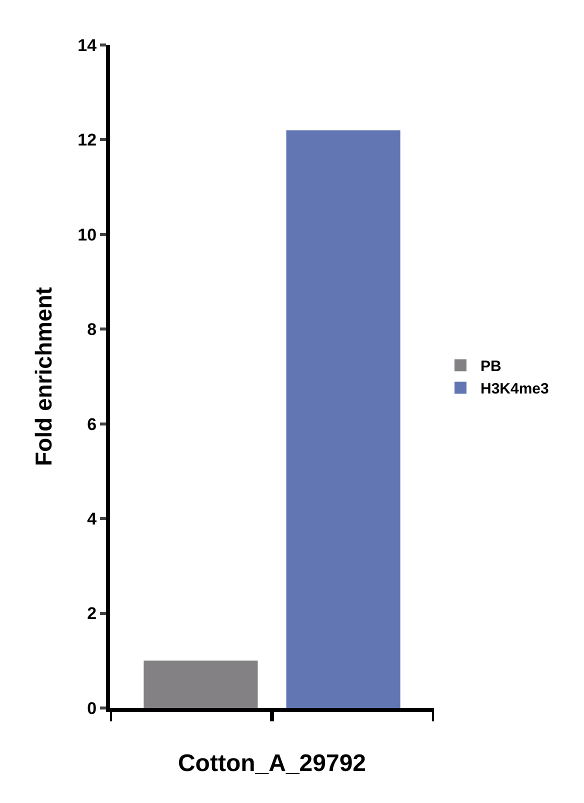  What do you see at coordinates (92, 330) in the screenshot?
I see `y-tick-label: 8` at bounding box center [92, 330].